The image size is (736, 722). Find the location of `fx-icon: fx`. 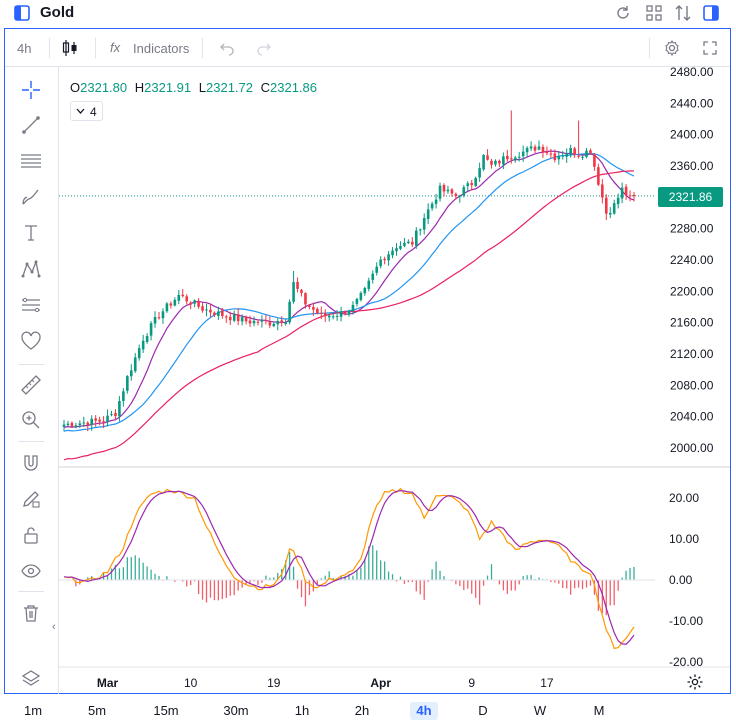

fx-icon: fx is located at coordinates (115, 47).